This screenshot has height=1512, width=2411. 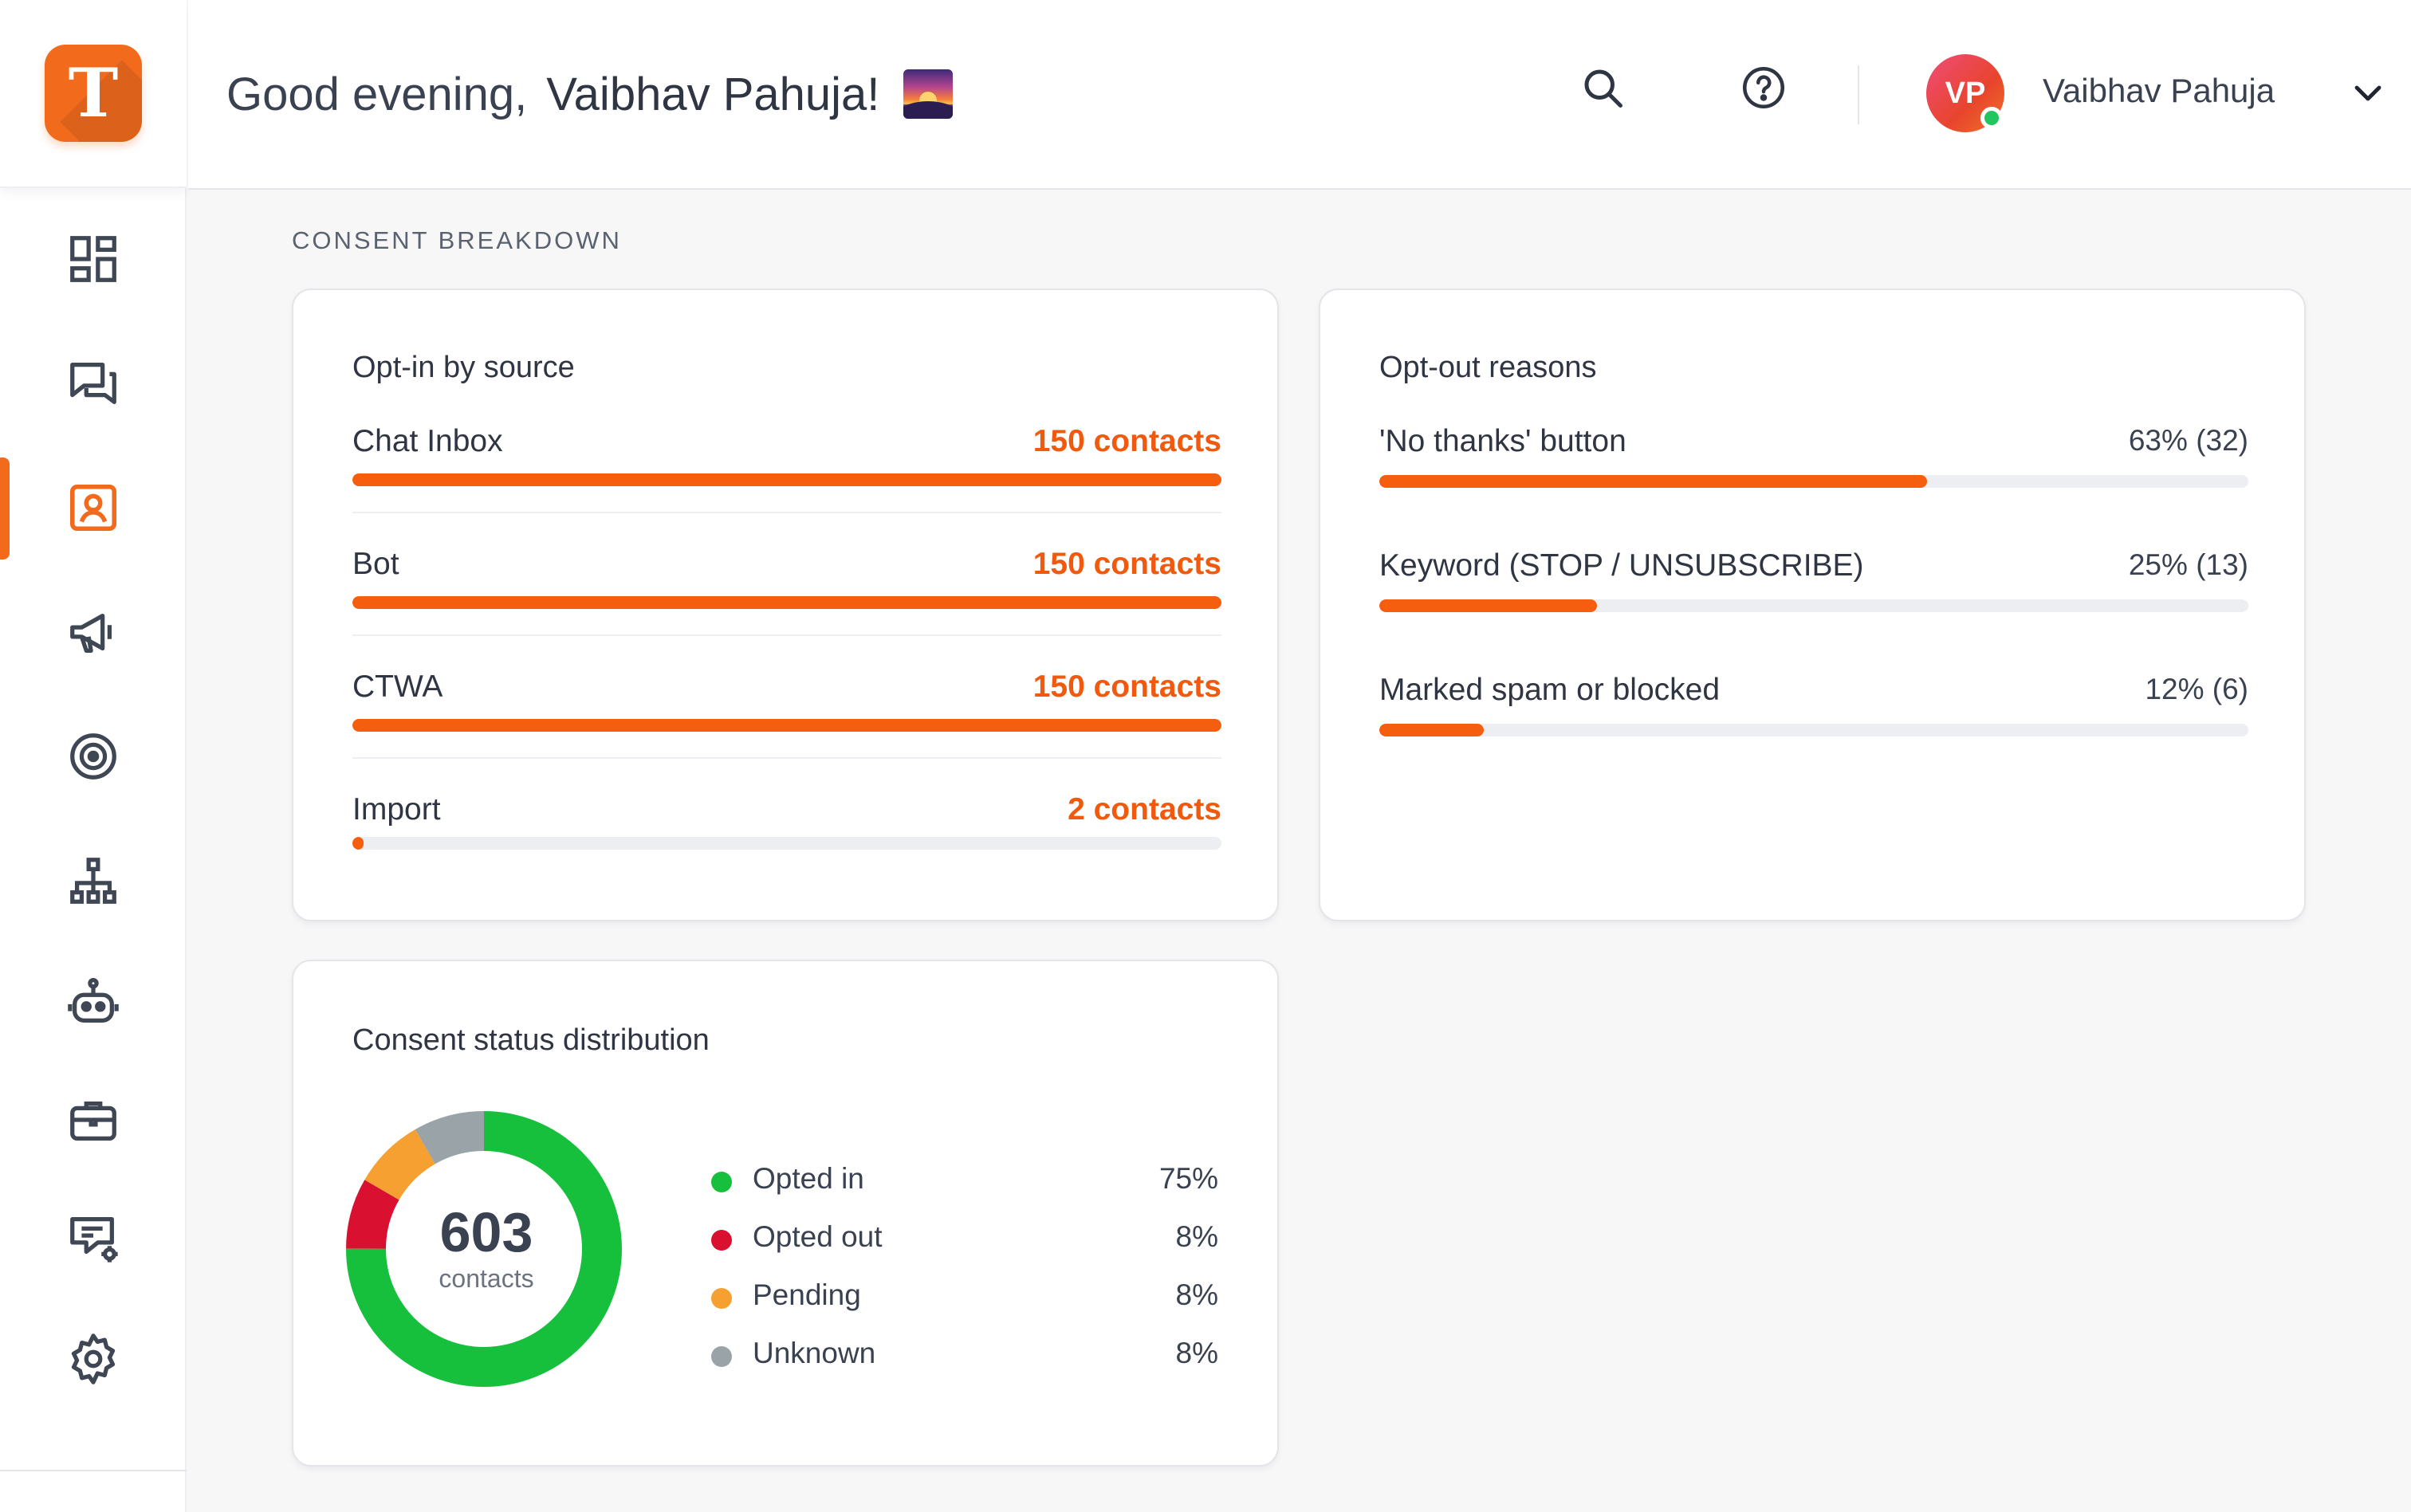 I want to click on sidebar-item-campaigns, so click(x=93, y=632).